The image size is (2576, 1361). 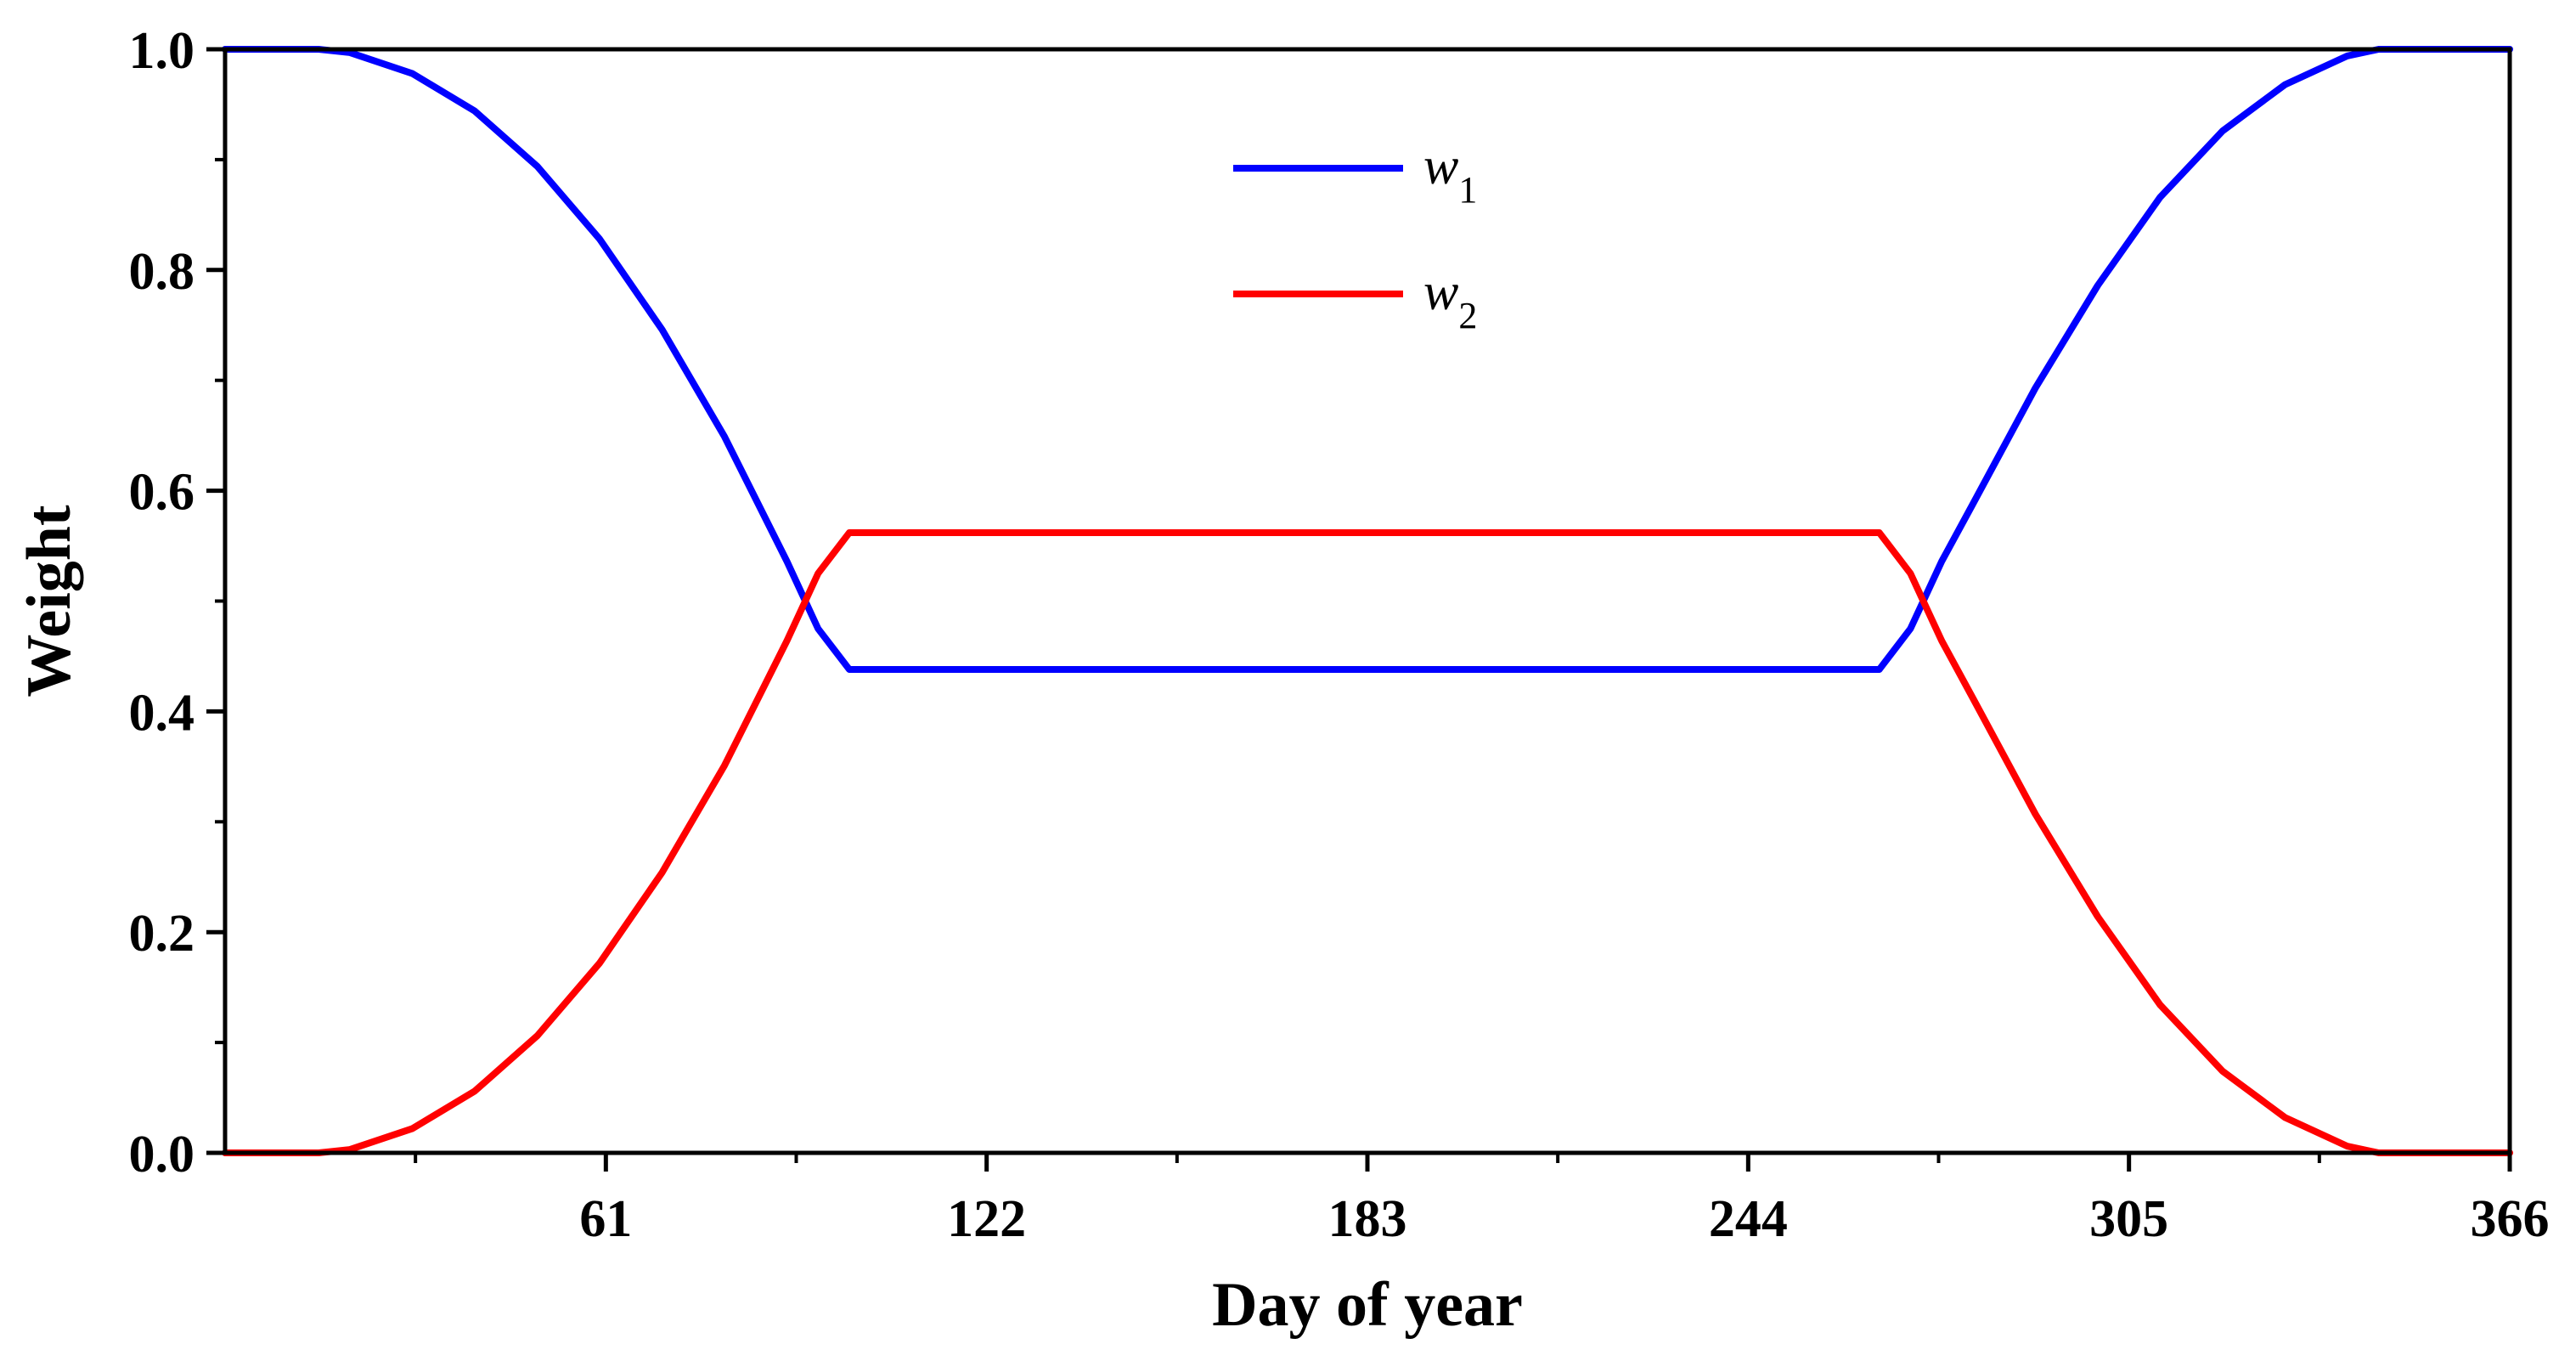 What do you see at coordinates (1748, 1219) in the screenshot?
I see `x-tick-label: 244` at bounding box center [1748, 1219].